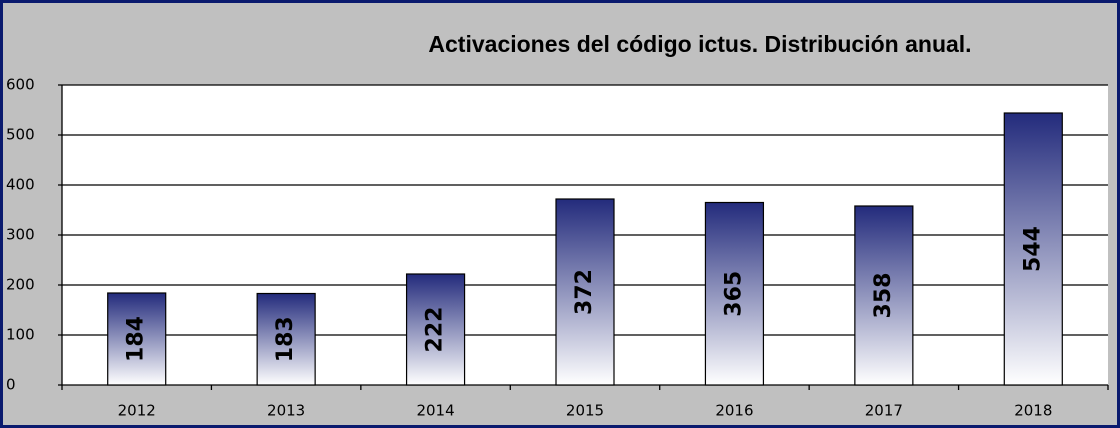  Describe the element at coordinates (20, 135) in the screenshot. I see `y-tick-label: 500` at that location.